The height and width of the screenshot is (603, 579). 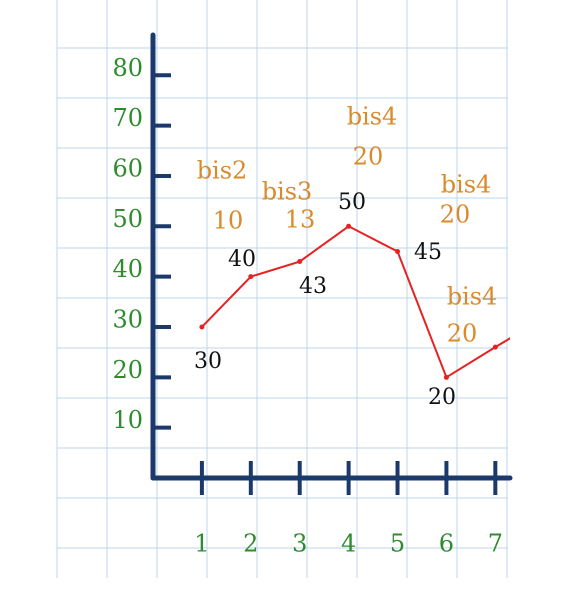 What do you see at coordinates (222, 171) in the screenshot?
I see `annotation-name: bis2` at bounding box center [222, 171].